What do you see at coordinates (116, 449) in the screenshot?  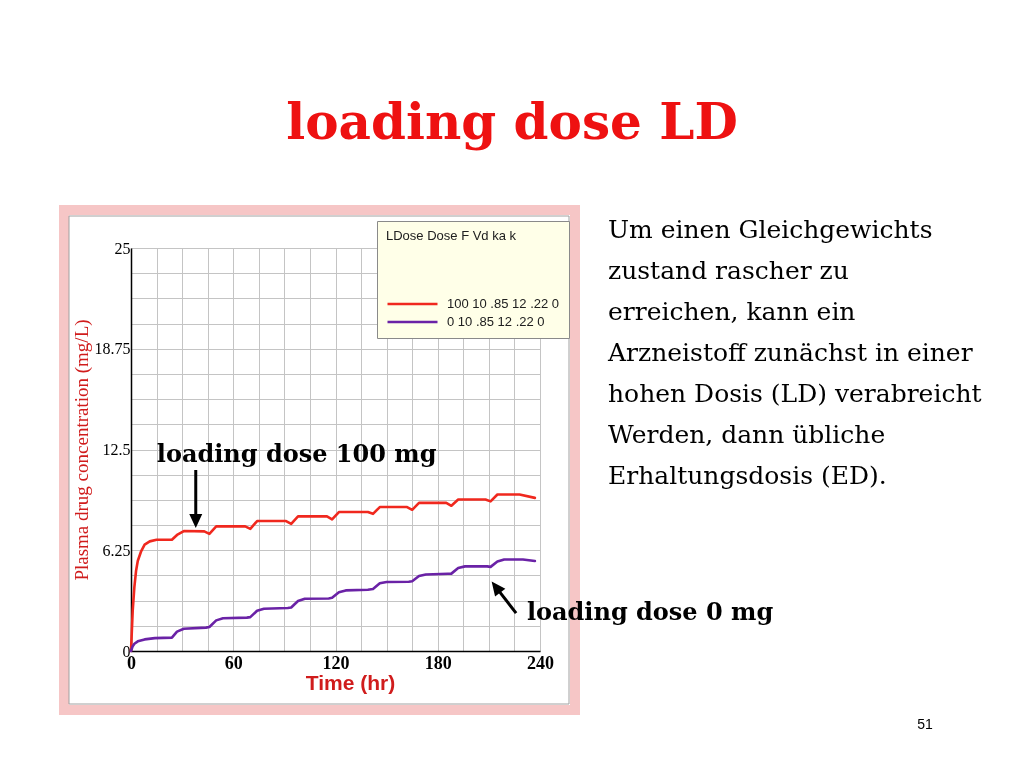 I see `y-tick-label: 12.5` at bounding box center [116, 449].